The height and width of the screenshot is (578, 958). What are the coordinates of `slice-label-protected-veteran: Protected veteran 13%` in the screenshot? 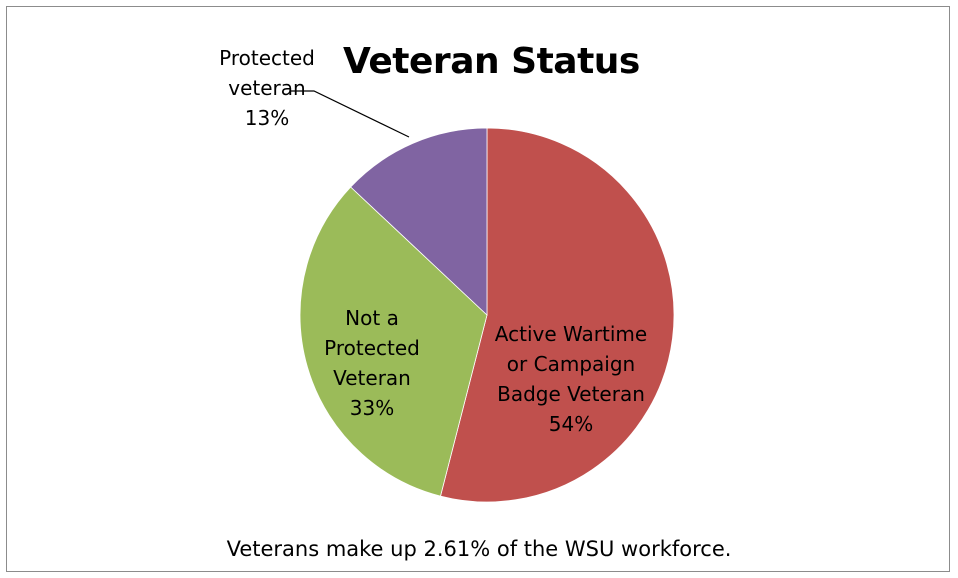 It's located at (267, 88).